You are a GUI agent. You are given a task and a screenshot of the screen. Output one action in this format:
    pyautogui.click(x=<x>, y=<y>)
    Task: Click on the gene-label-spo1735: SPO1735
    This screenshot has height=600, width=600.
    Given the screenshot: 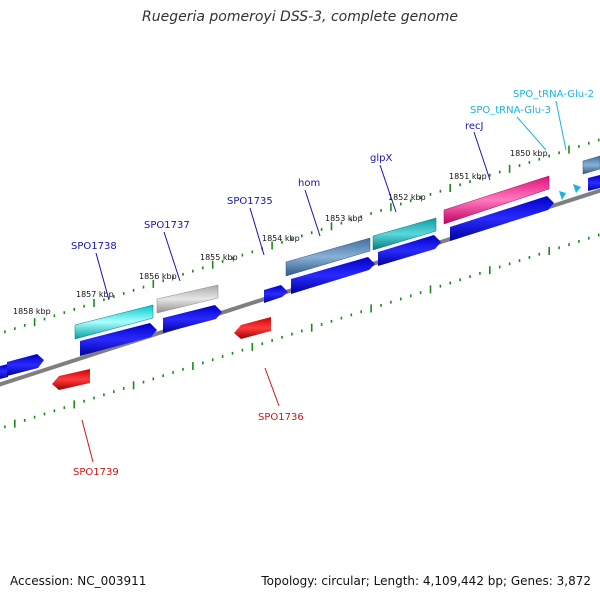 What is the action you would take?
    pyautogui.click(x=250, y=201)
    